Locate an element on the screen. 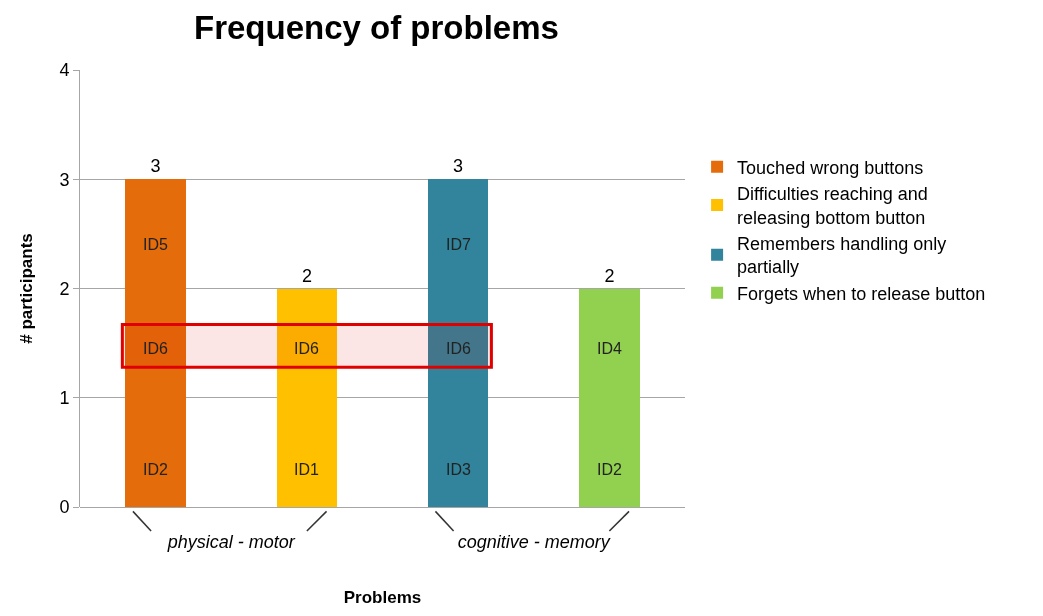  y-tick-label: 1 is located at coordinates (64, 398).